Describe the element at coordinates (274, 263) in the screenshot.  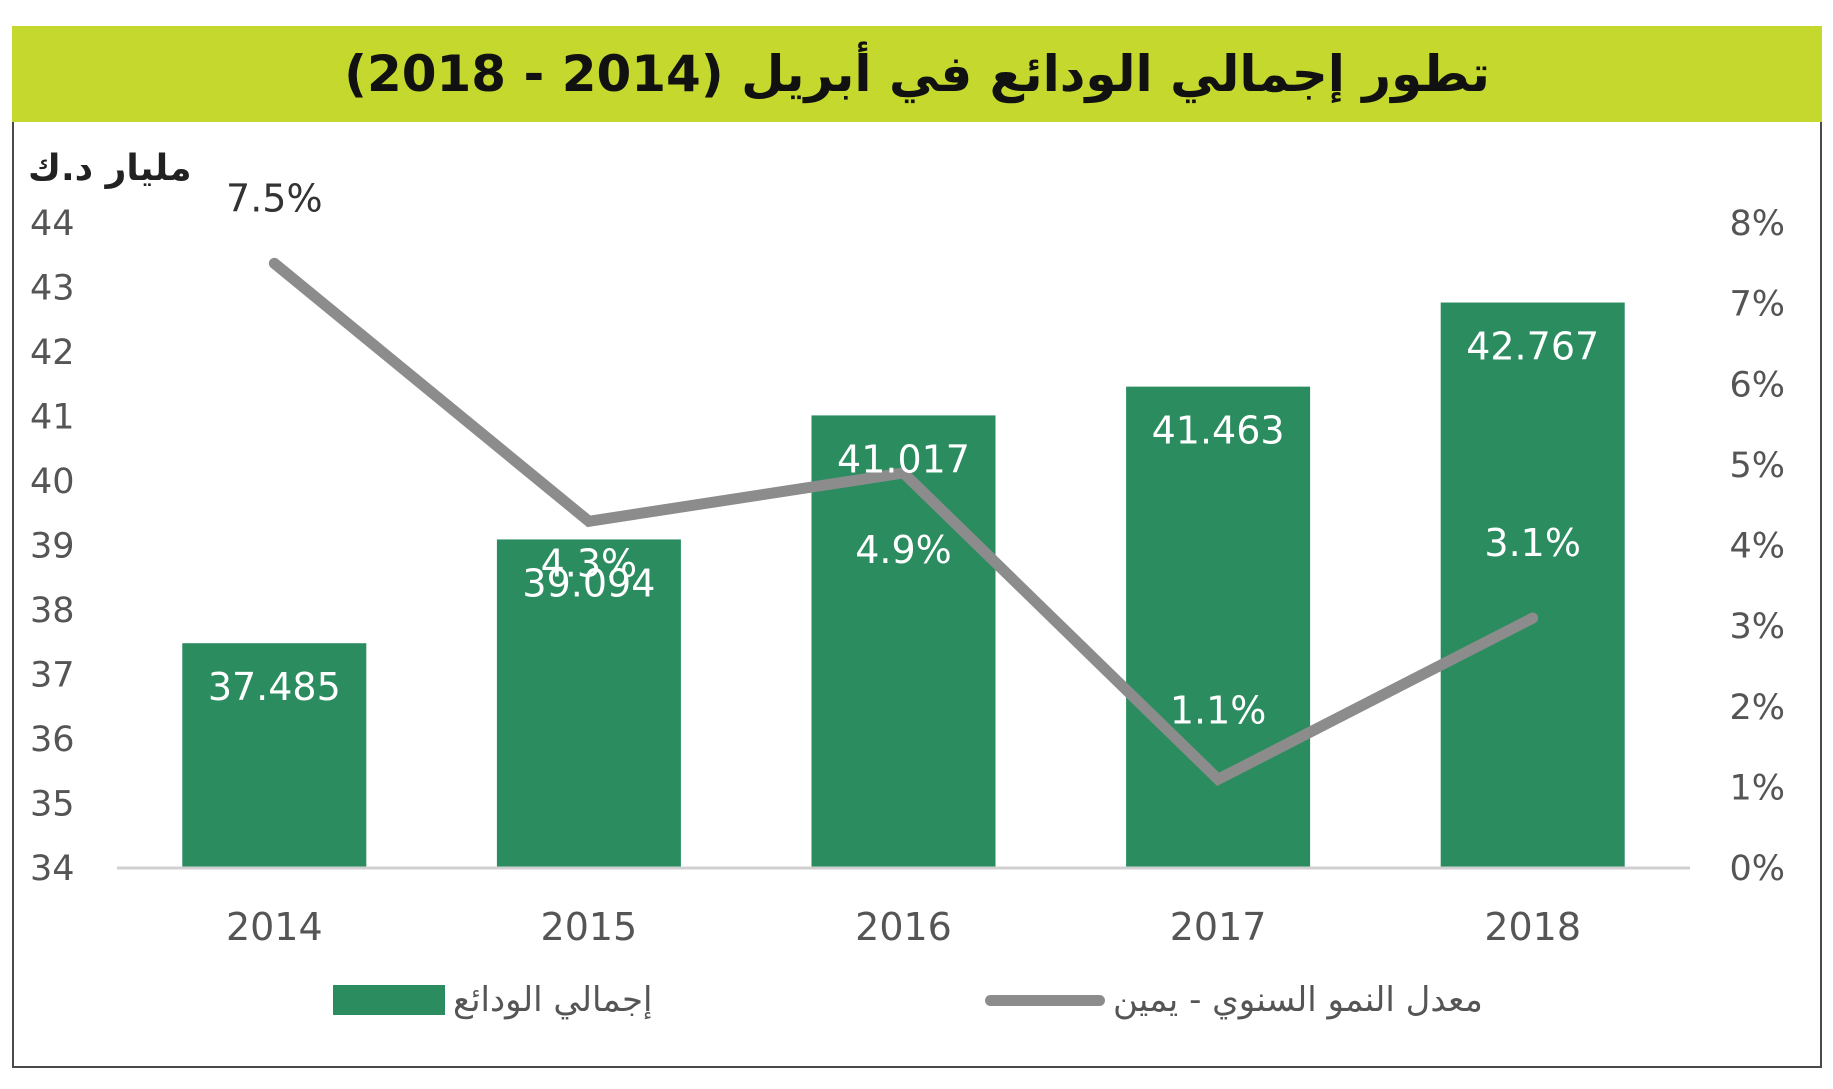
I see `growth-point-2014` at that location.